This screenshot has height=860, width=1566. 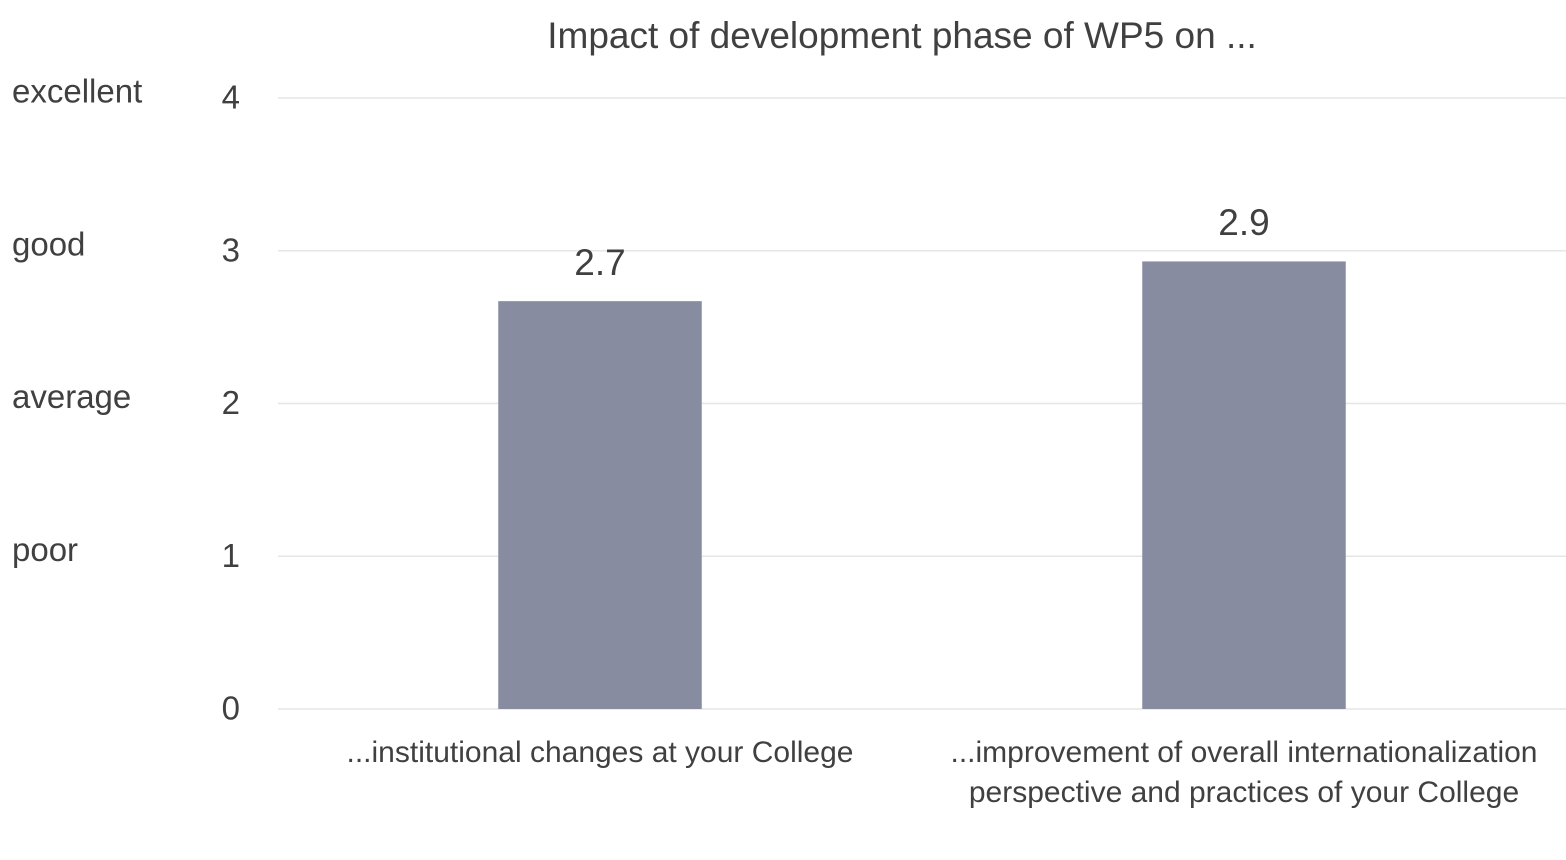 I want to click on scale-label: average, so click(x=71, y=396).